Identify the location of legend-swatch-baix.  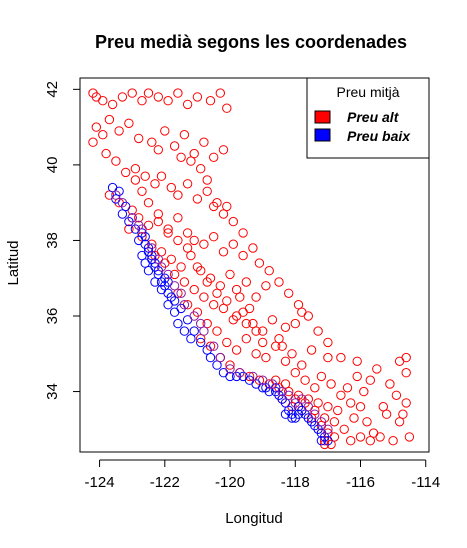
(322, 135).